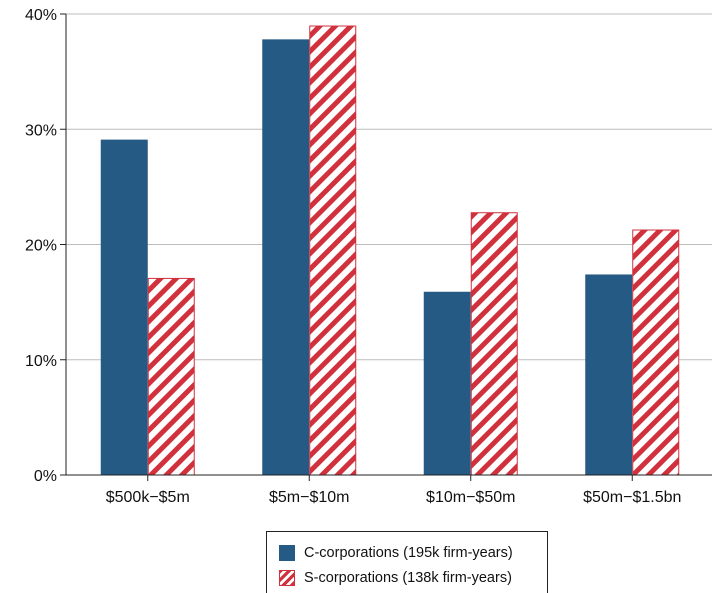 The height and width of the screenshot is (593, 717). I want to click on y-tick-label: 40%, so click(41, 15).